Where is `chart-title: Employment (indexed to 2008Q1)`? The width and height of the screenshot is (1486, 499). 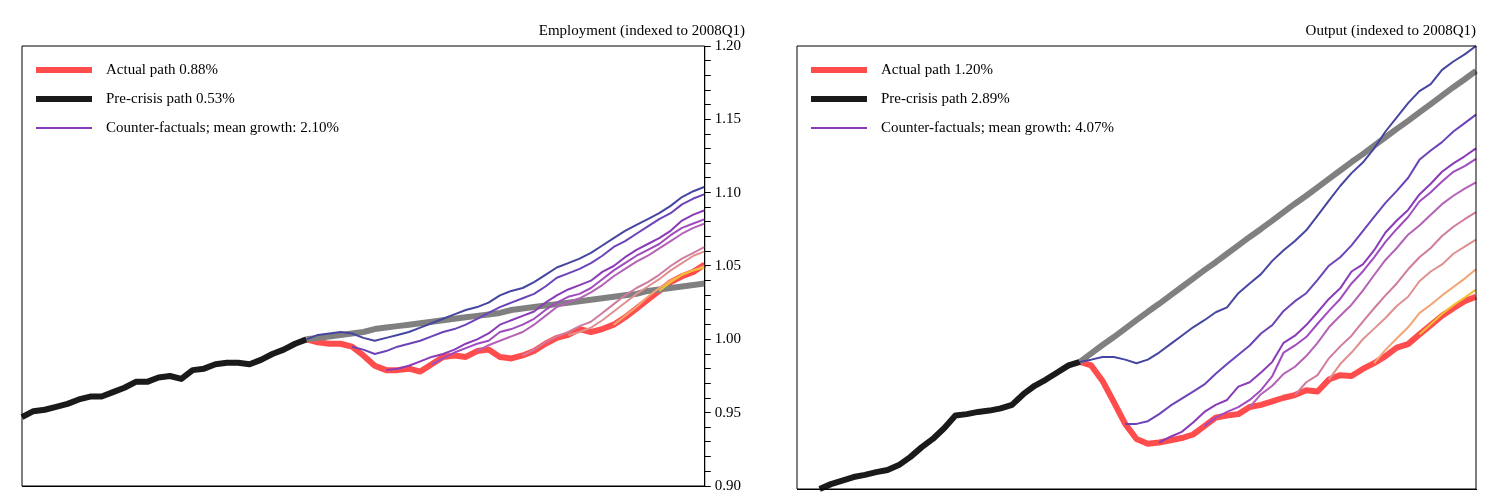
chart-title: Employment (indexed to 2008Q1) is located at coordinates (641, 30).